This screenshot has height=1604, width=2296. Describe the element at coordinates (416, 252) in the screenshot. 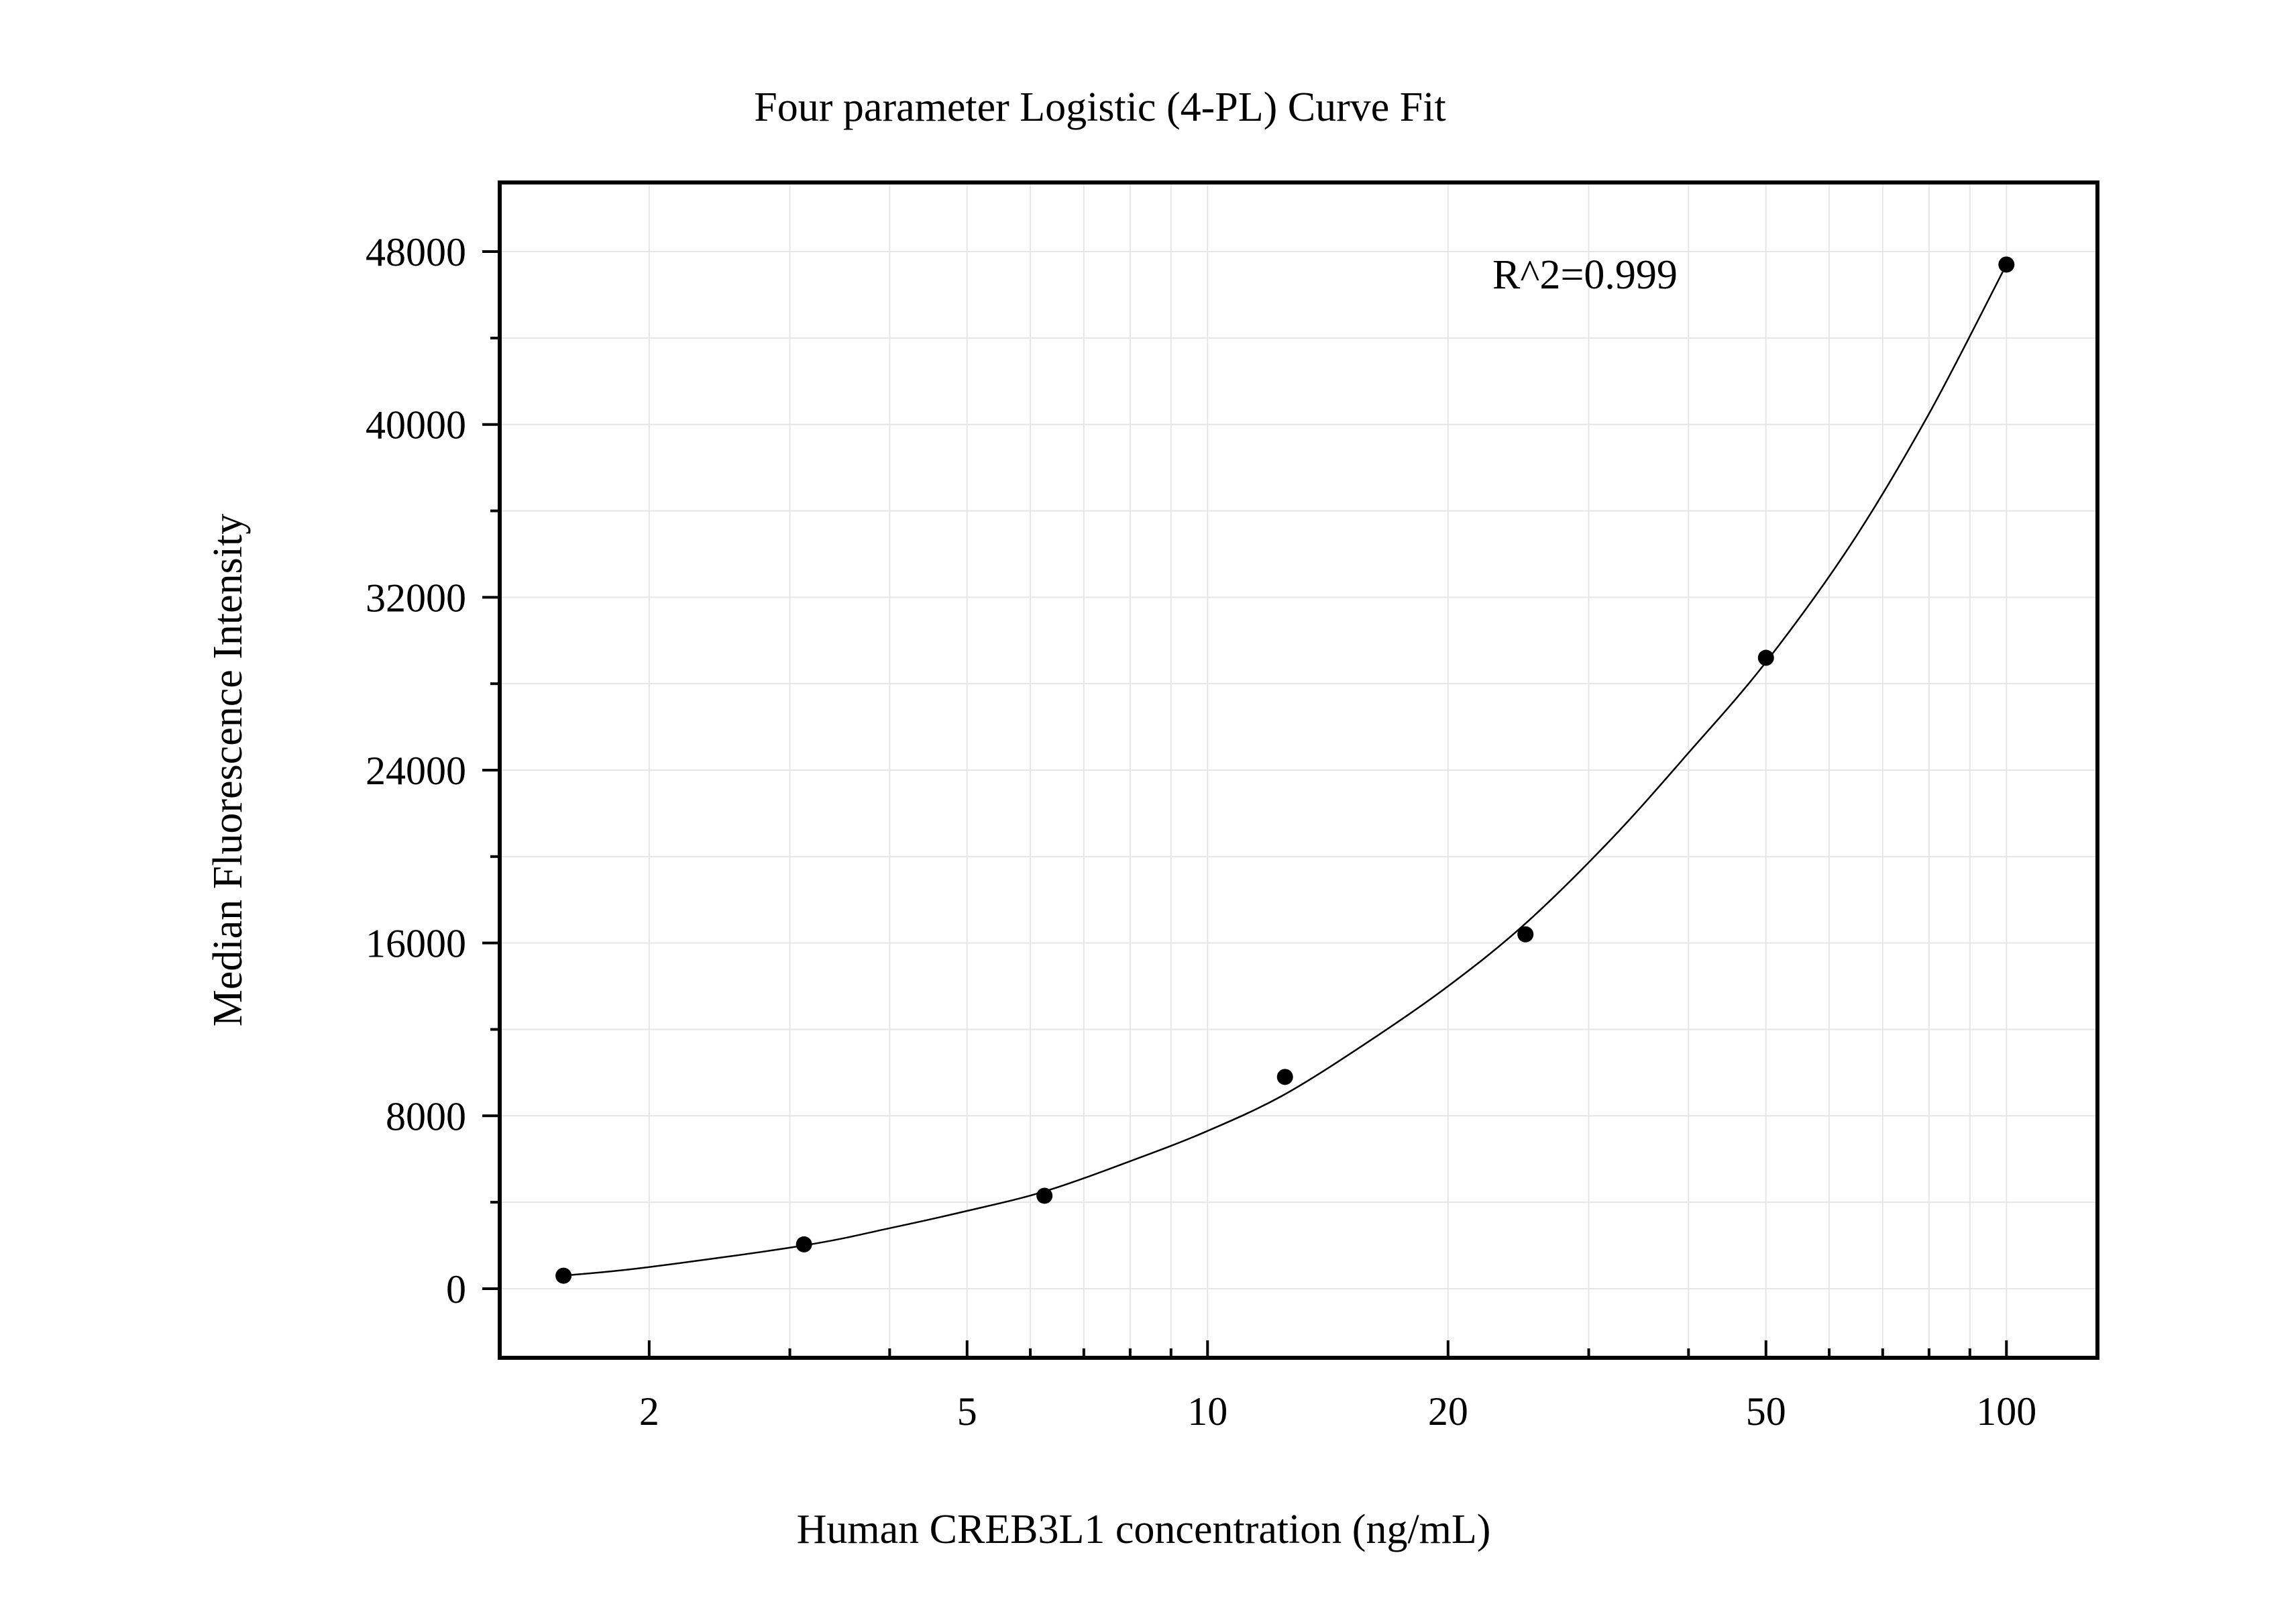

I see `y-tick-label: 48000` at that location.